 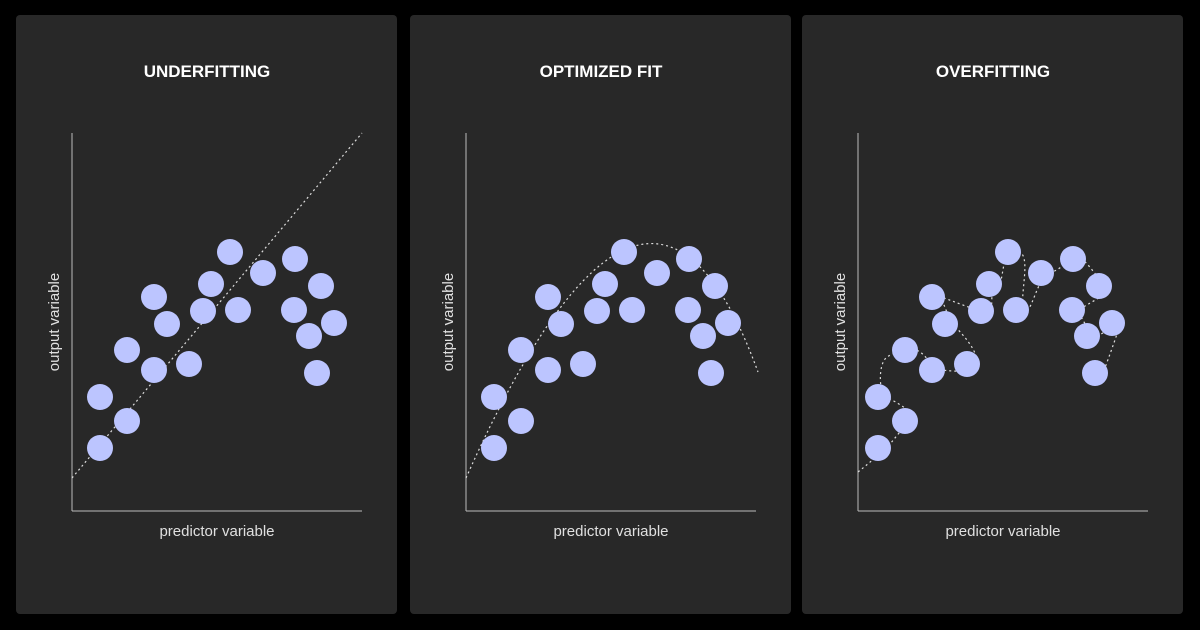 I want to click on panel-title: UNDERFITTING, so click(x=207, y=71).